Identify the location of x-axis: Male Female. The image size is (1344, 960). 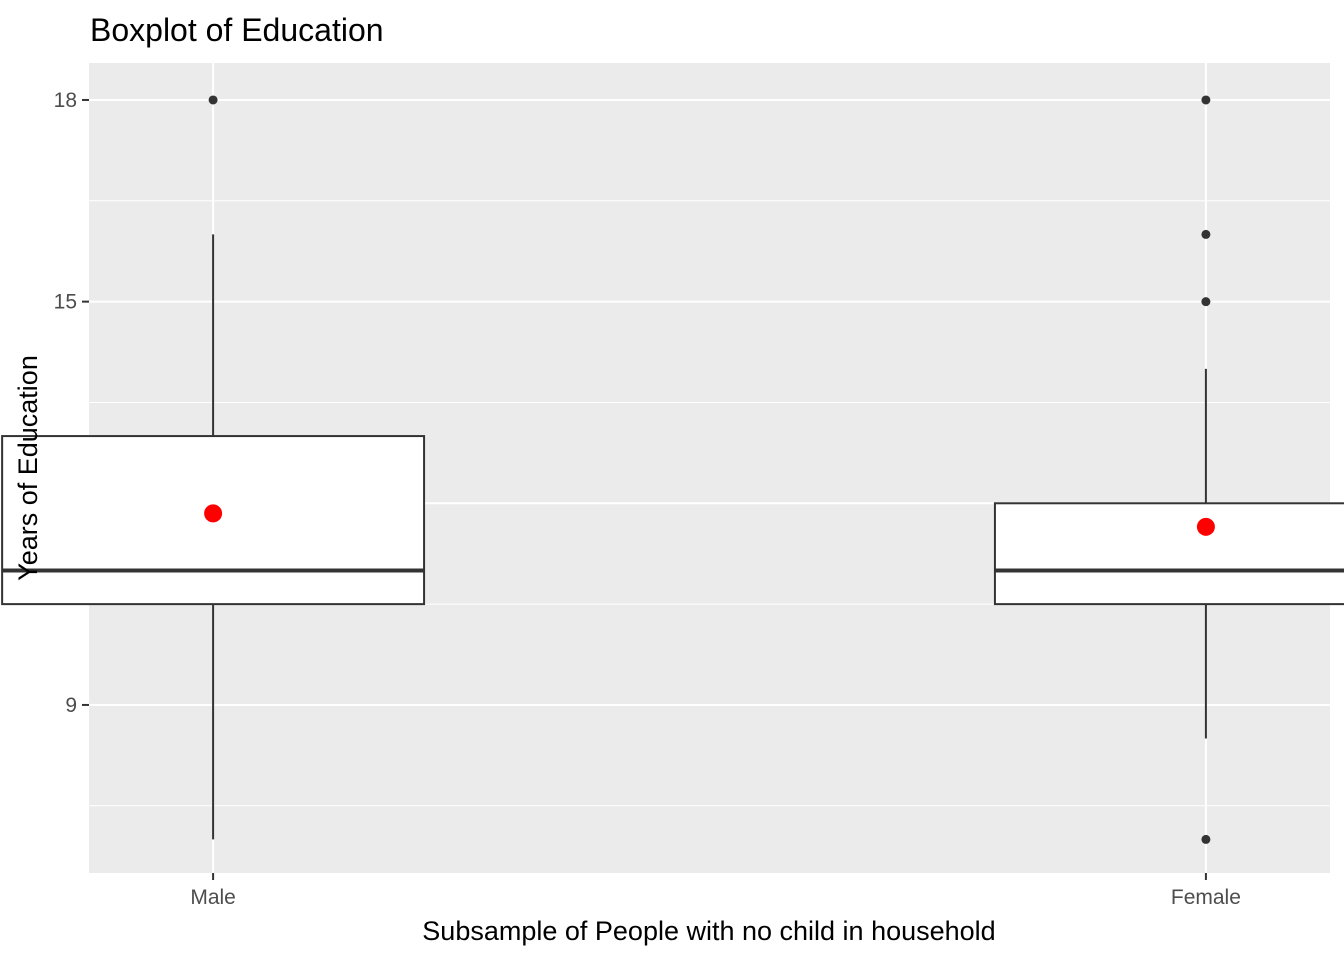
(715, 891).